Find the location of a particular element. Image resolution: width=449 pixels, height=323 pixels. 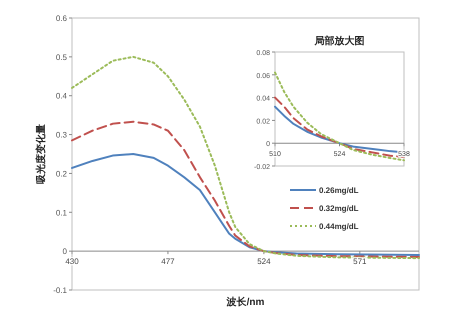

chart-title: 局部放大图 is located at coordinates (339, 41).